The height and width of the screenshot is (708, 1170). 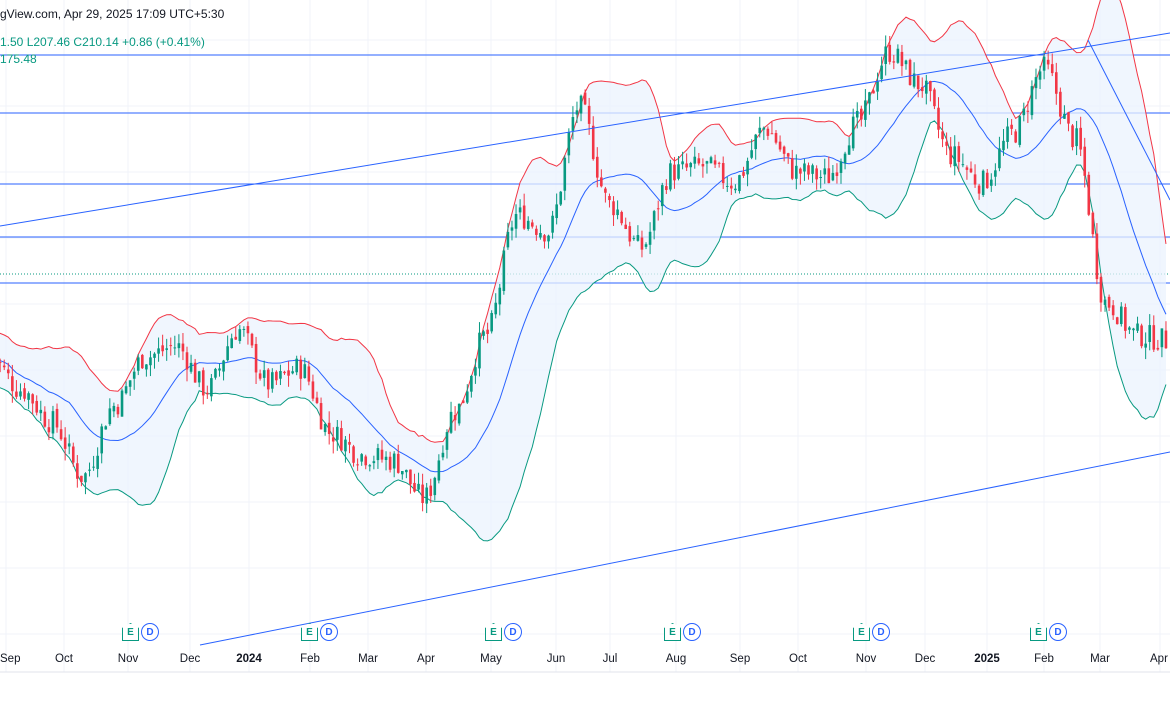 I want to click on time-axis-tick-label: Mar, so click(x=1100, y=659).